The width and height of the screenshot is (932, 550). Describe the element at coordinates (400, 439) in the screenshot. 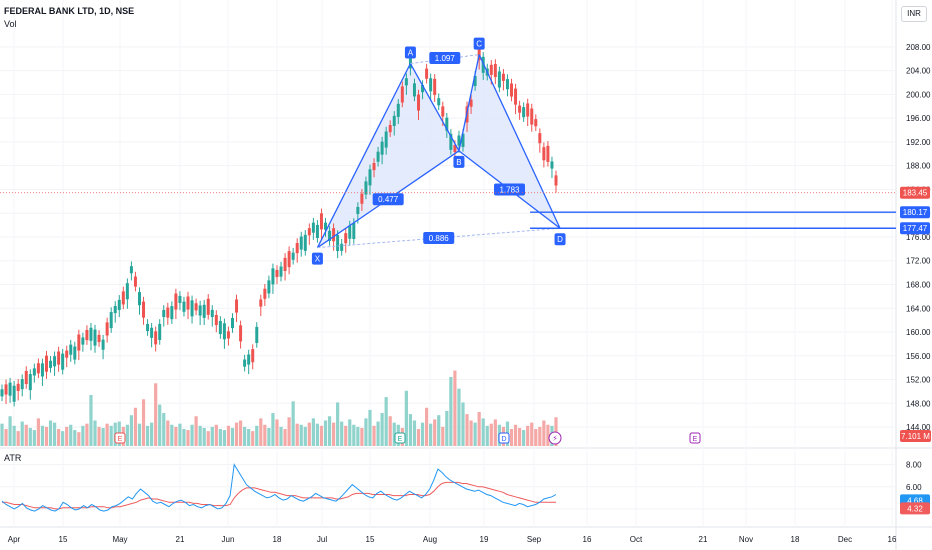

I see `event-marker-label: E` at that location.